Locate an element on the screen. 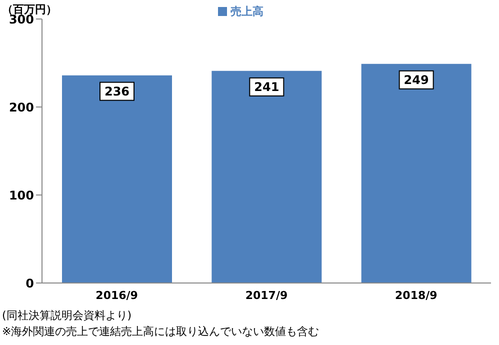 This screenshot has height=345, width=499. text: ※海外関連の売上で連結売上高には取り込んでいない数値も含む is located at coordinates (161, 332).